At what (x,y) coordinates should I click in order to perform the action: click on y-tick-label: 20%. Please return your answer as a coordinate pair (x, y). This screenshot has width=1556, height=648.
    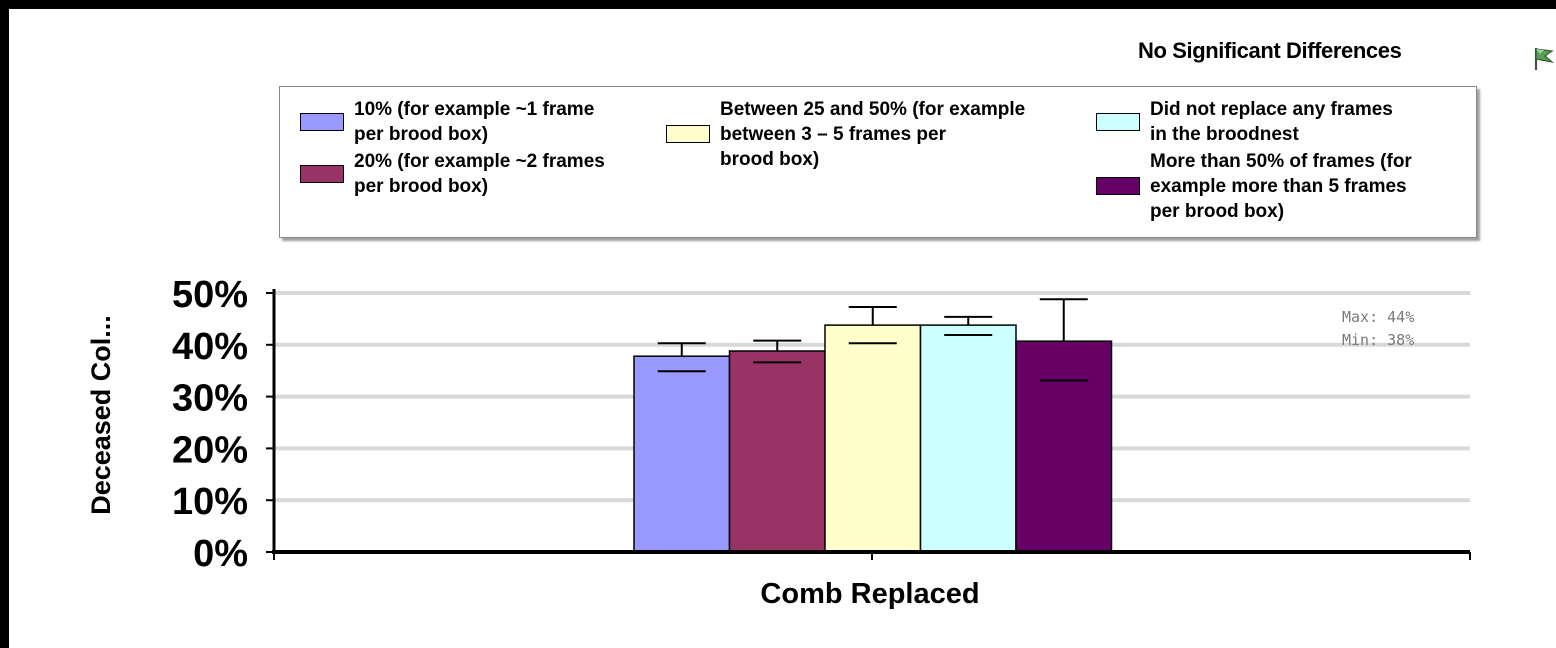
    Looking at the image, I should click on (210, 450).